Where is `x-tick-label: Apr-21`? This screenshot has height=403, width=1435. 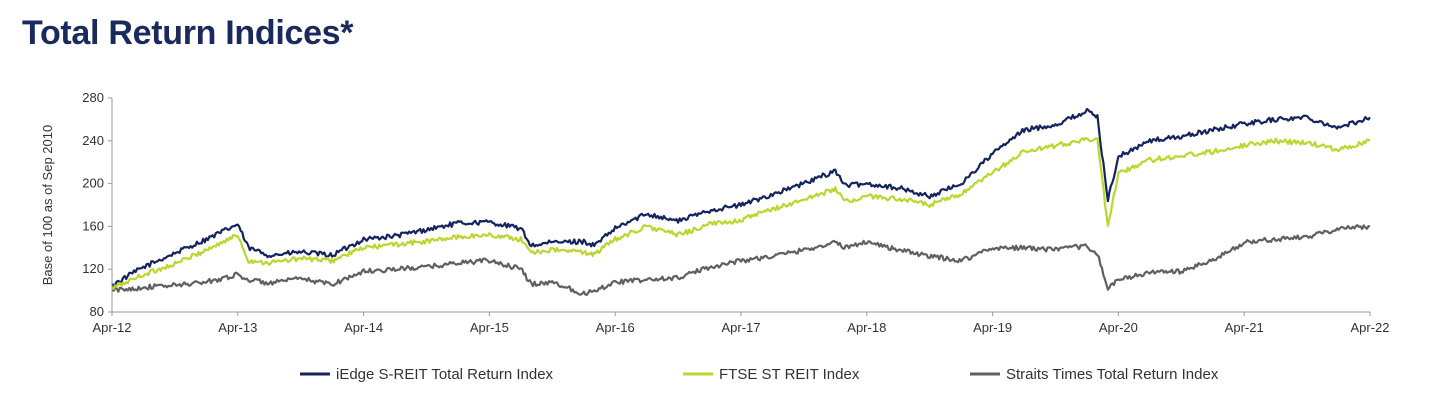 x-tick-label: Apr-21 is located at coordinates (1244, 327).